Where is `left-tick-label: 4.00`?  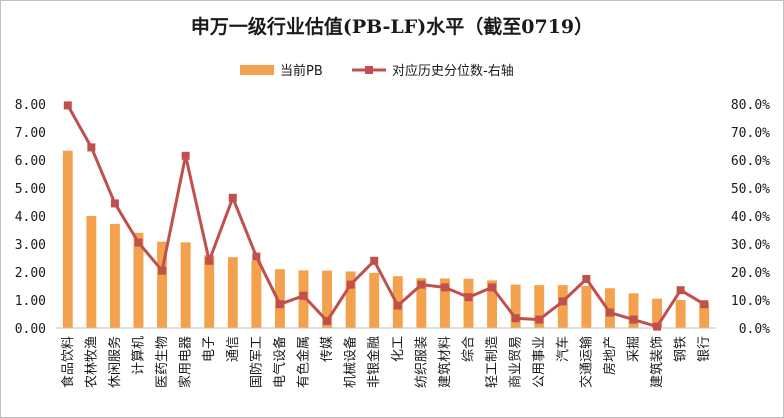 left-tick-label: 4.00 is located at coordinates (30, 217).